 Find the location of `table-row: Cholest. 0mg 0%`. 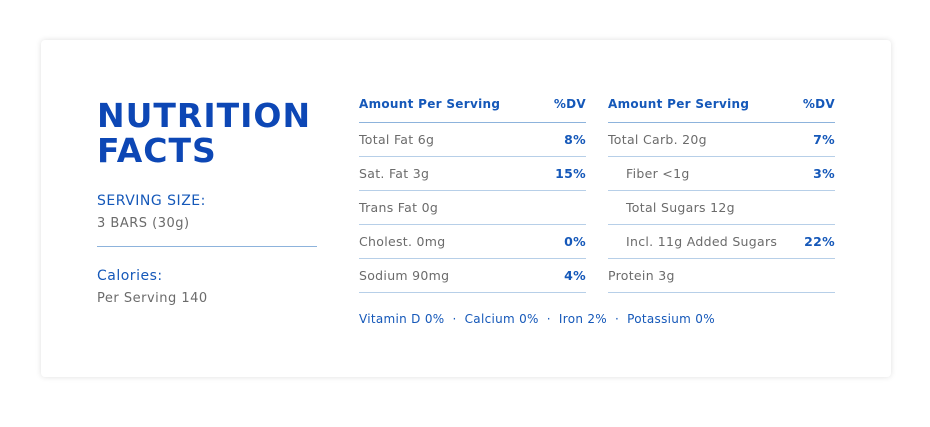

table-row: Cholest. 0mg 0% is located at coordinates (472, 242).